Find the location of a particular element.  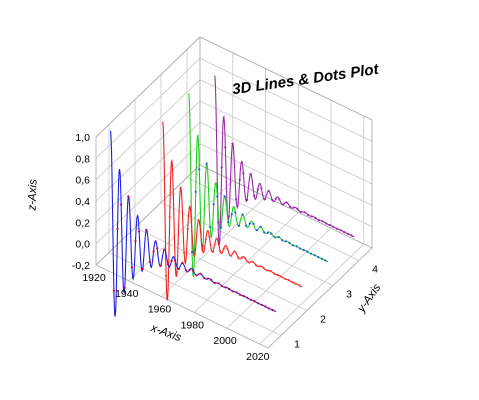

y-tick-label: 2 is located at coordinates (323, 320).